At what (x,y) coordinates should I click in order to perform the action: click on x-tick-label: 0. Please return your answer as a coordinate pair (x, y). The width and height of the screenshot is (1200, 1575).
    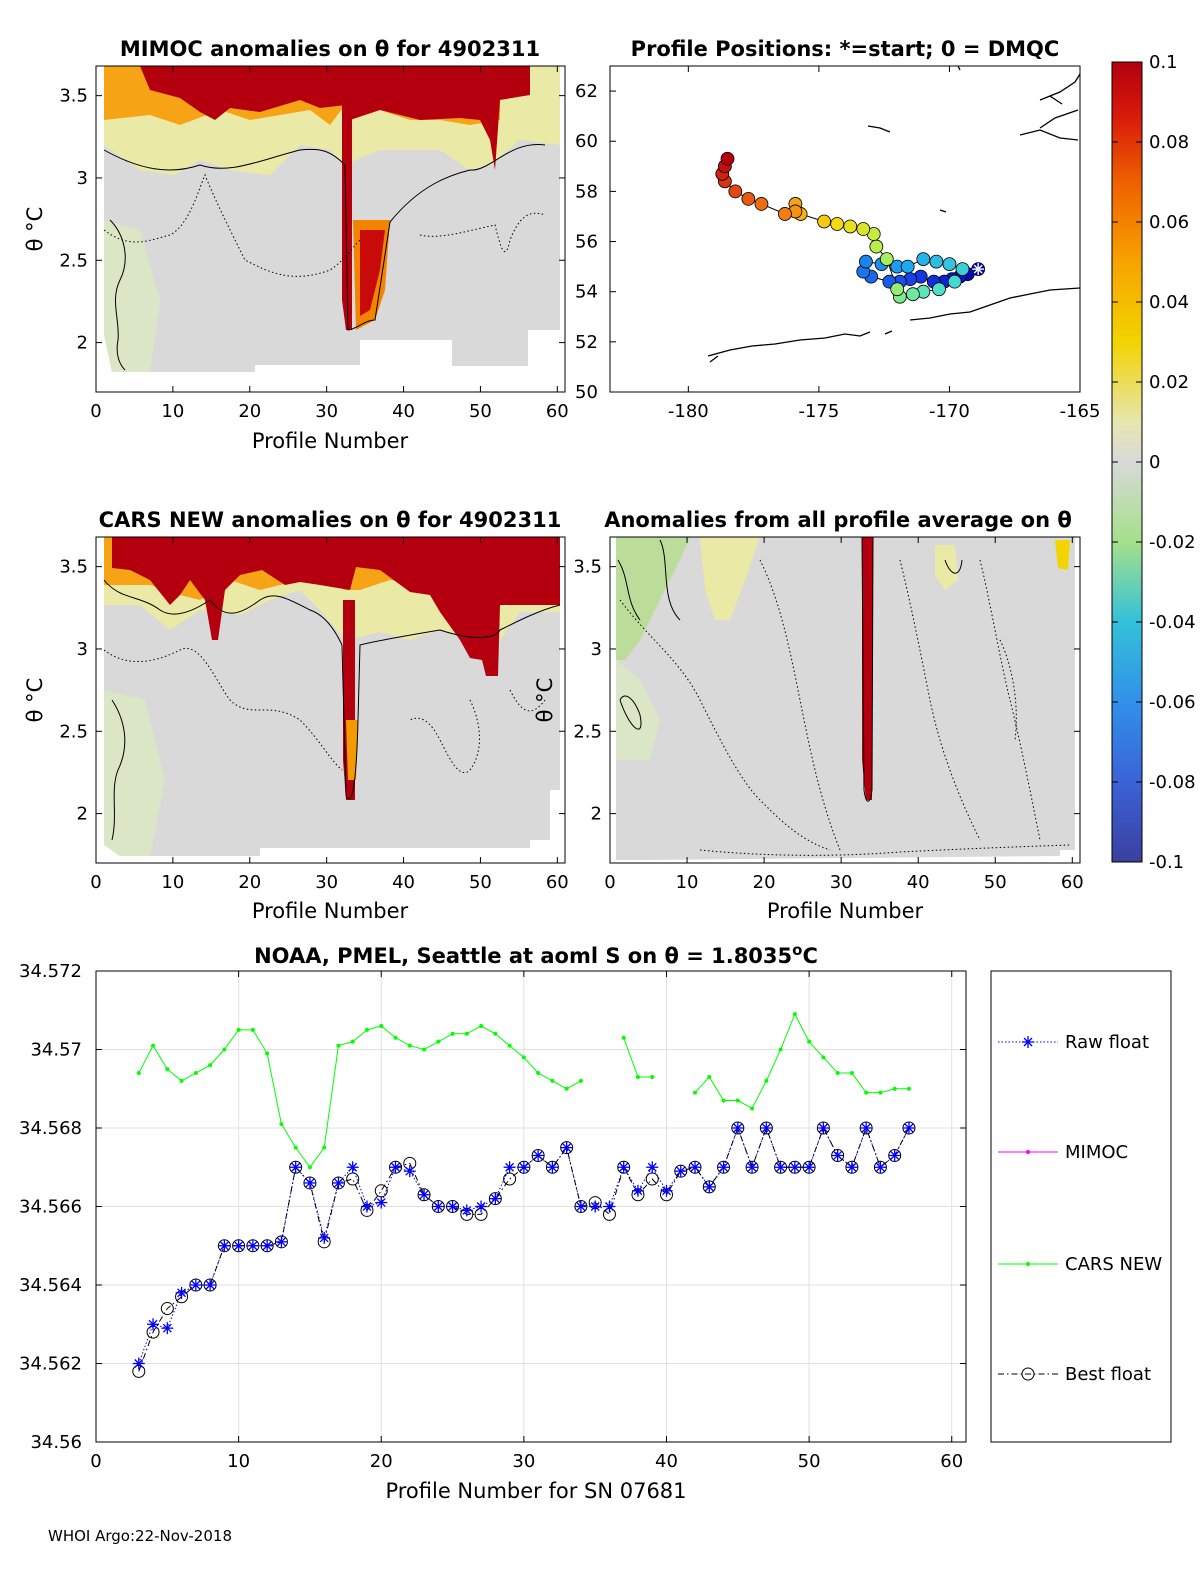
    Looking at the image, I should click on (95, 1461).